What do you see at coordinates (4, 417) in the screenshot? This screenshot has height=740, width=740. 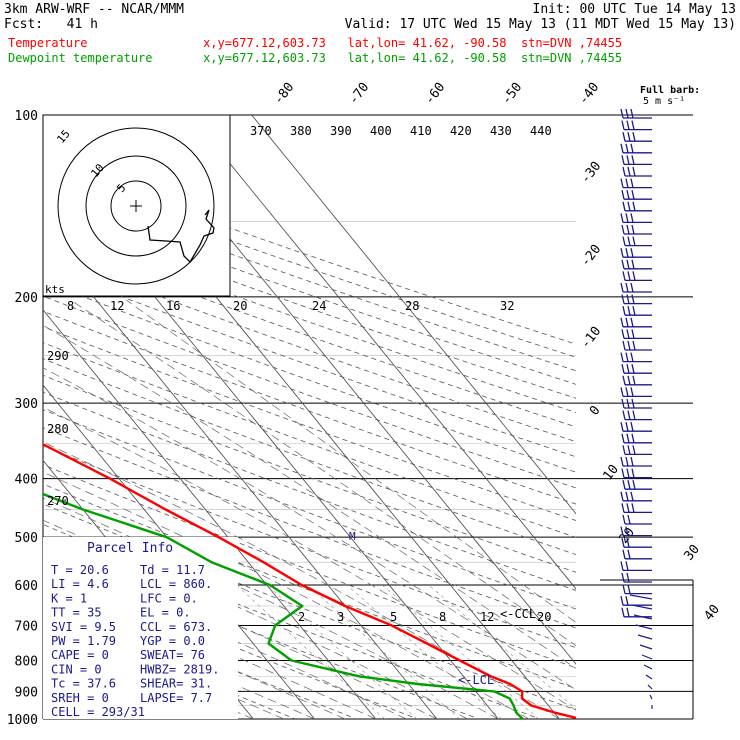 I see `isotherm-line` at bounding box center [4, 417].